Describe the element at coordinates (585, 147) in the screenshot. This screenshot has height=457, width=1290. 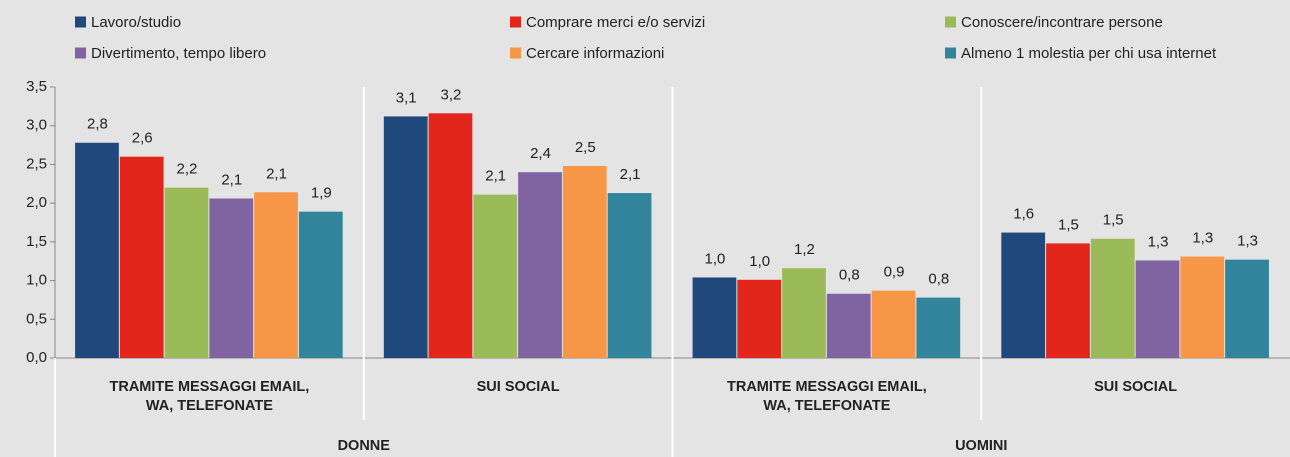
I see `data-label: 2,5` at that location.